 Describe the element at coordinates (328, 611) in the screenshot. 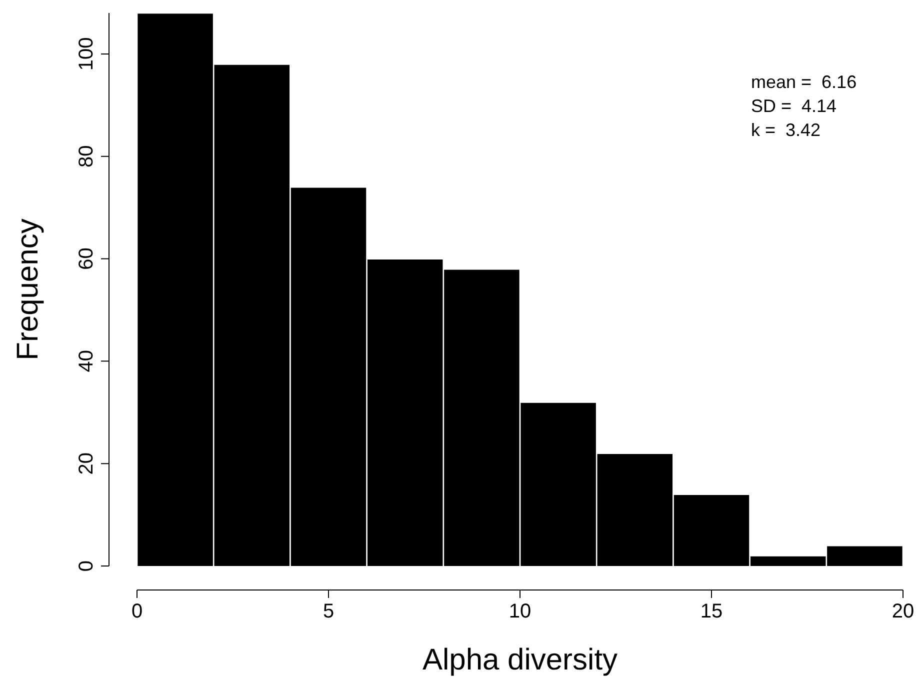

I see `x-tick-label: 5` at that location.